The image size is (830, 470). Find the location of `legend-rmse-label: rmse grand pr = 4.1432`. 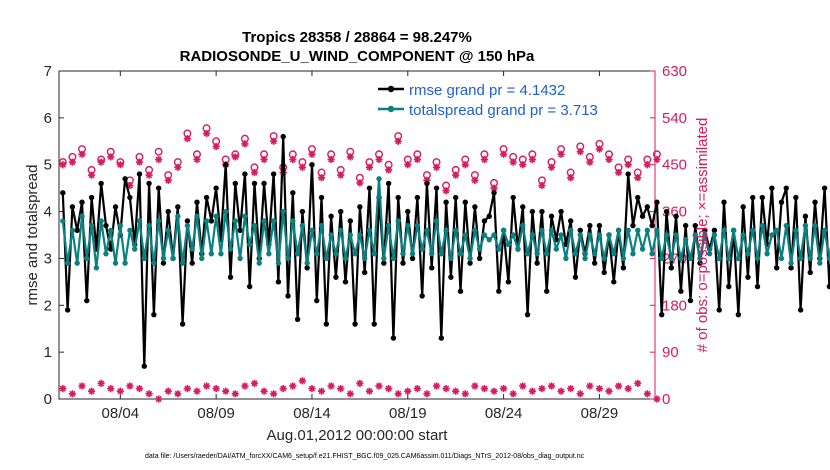

legend-rmse-label: rmse grand pr = 4.1432 is located at coordinates (487, 90).